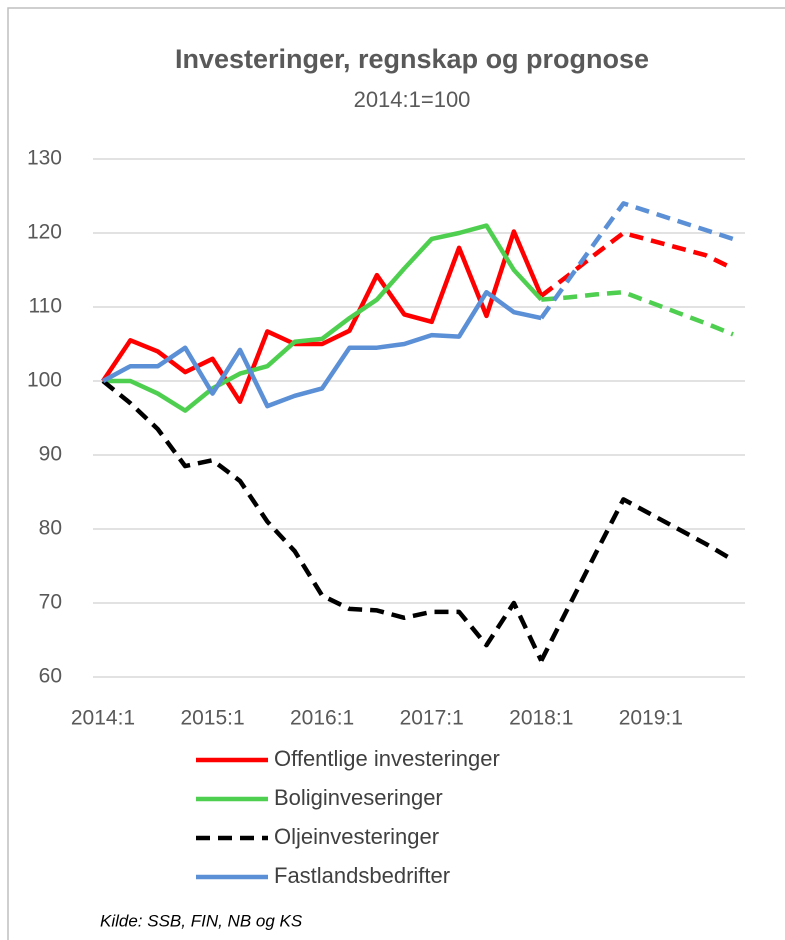 The height and width of the screenshot is (940, 785). What do you see at coordinates (412, 59) in the screenshot?
I see `chart-title: Investeringer, regnskap og prognose` at bounding box center [412, 59].